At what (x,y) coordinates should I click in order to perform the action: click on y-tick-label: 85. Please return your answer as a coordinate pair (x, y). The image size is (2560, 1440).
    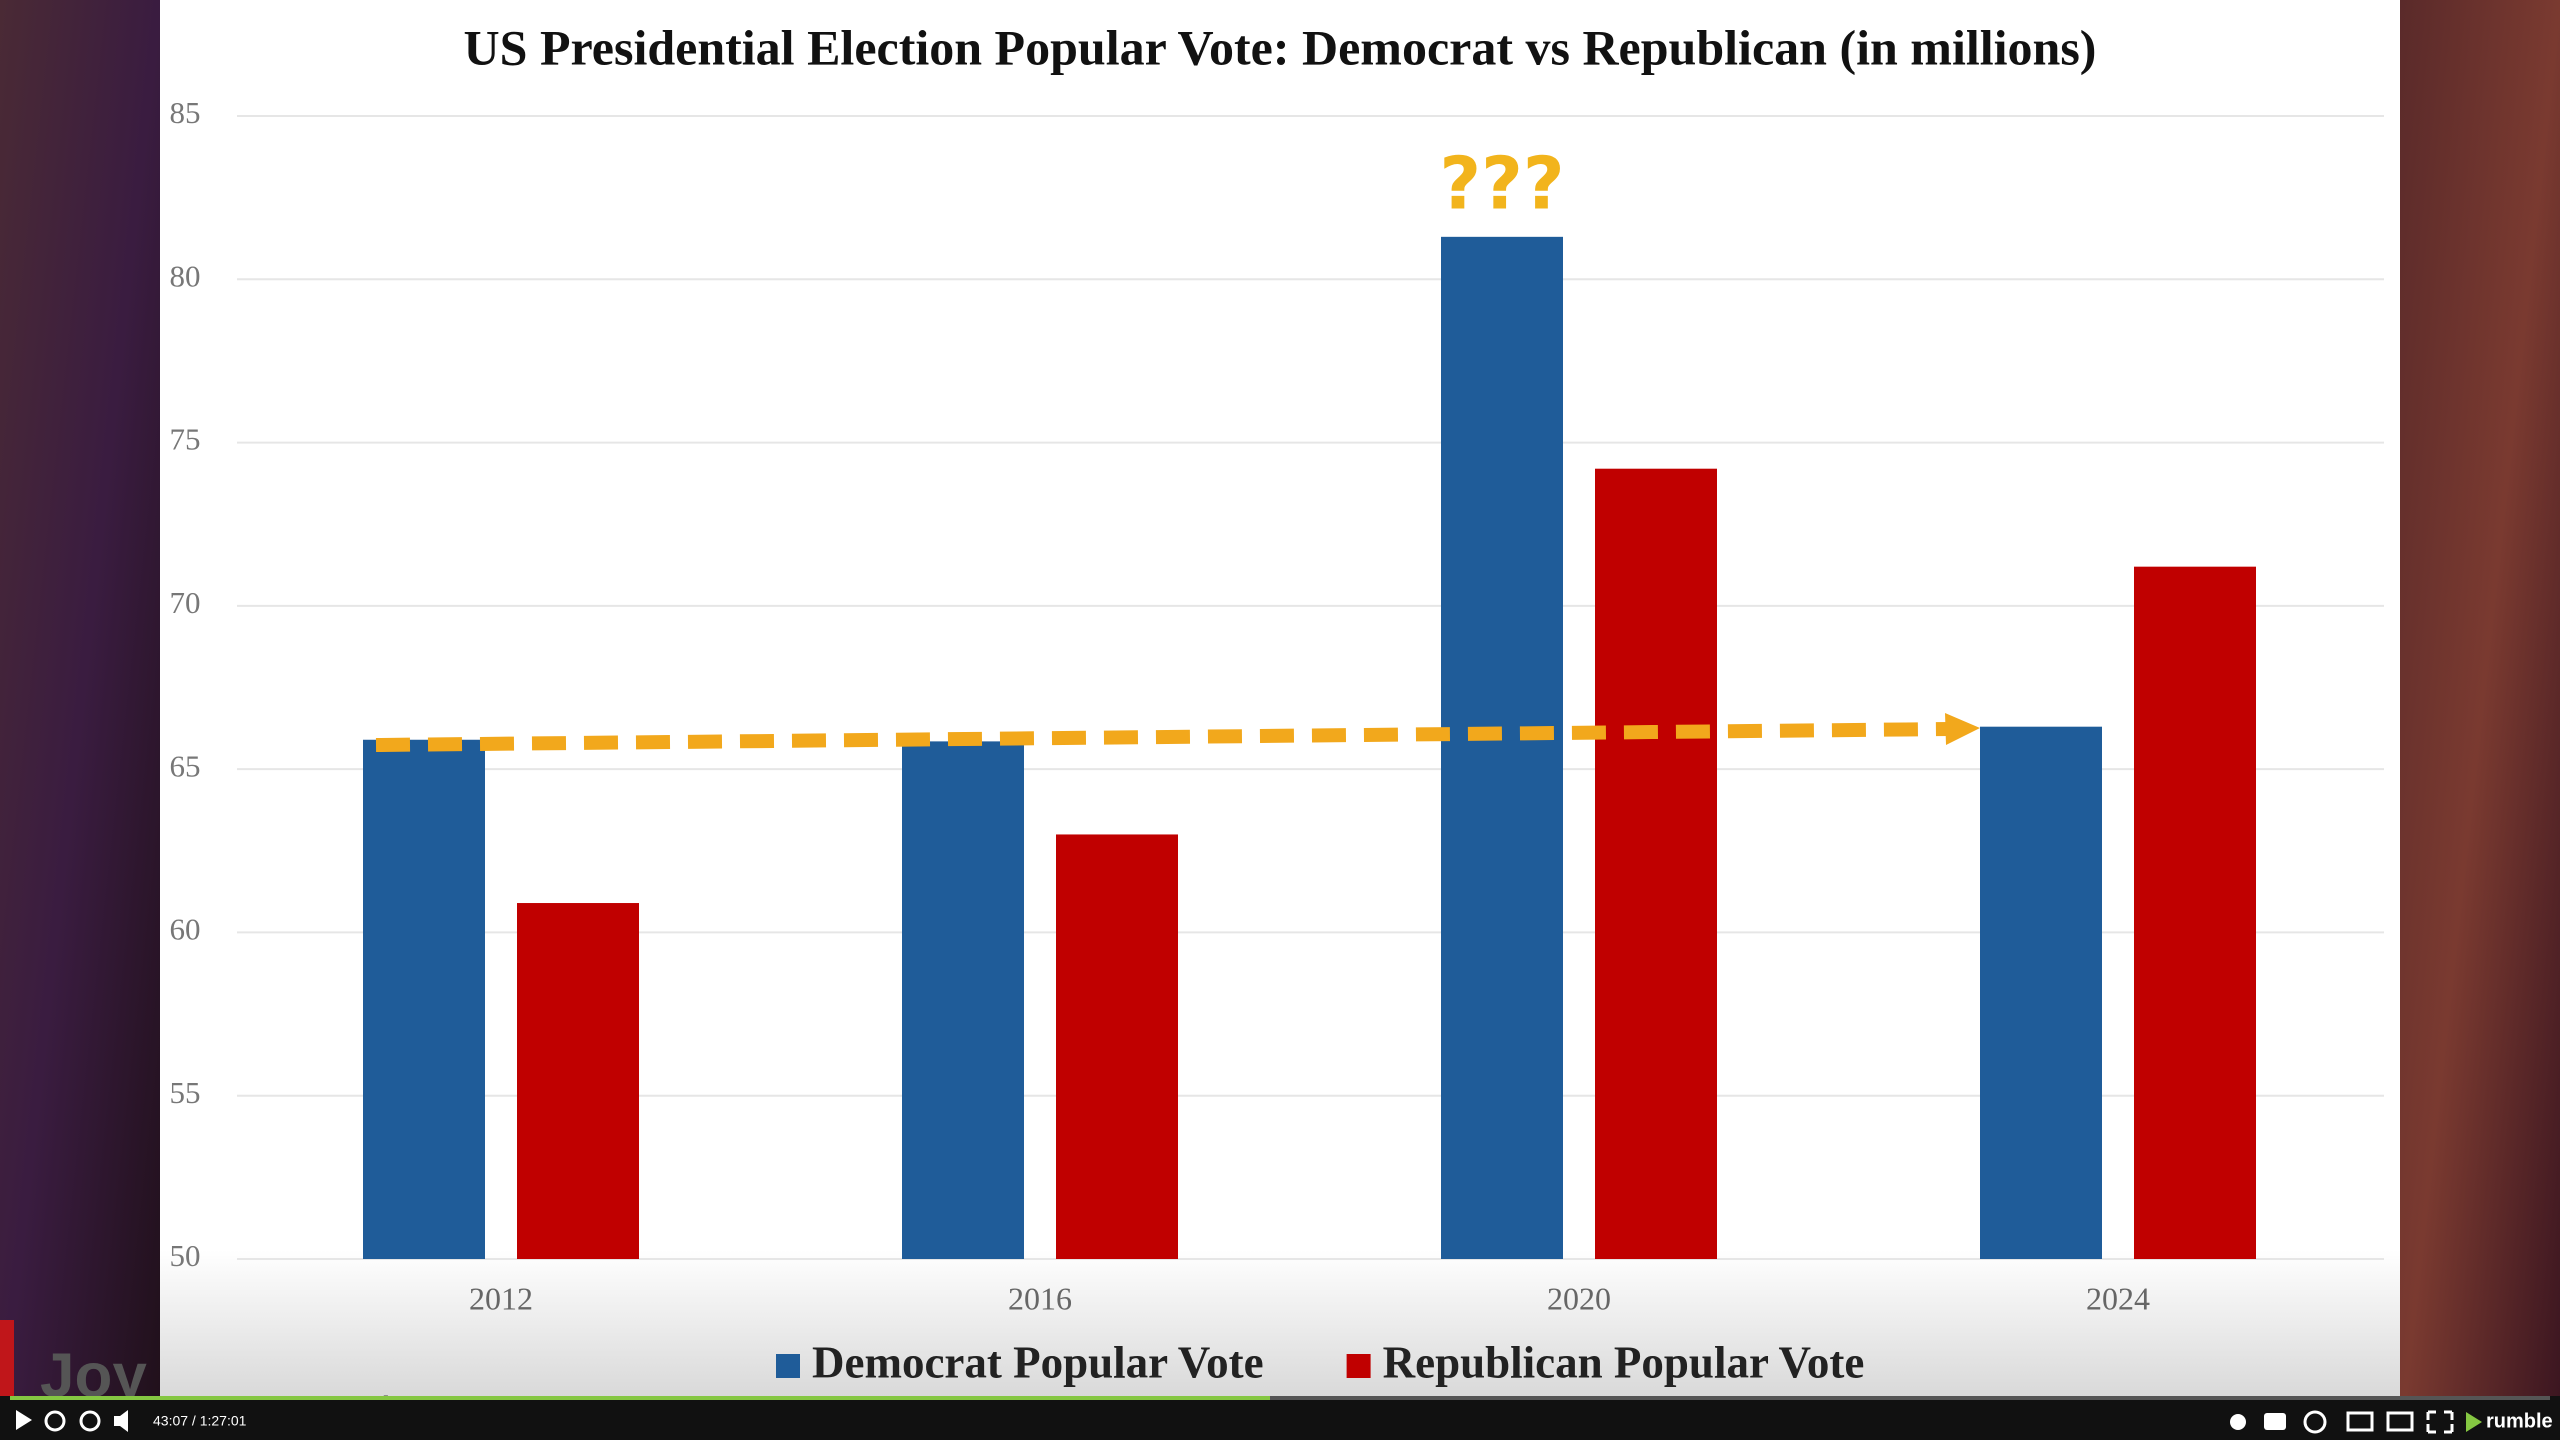
    Looking at the image, I should click on (185, 112).